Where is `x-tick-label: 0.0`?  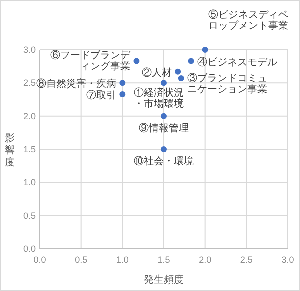 x-tick-label: 0.0 is located at coordinates (40, 260).